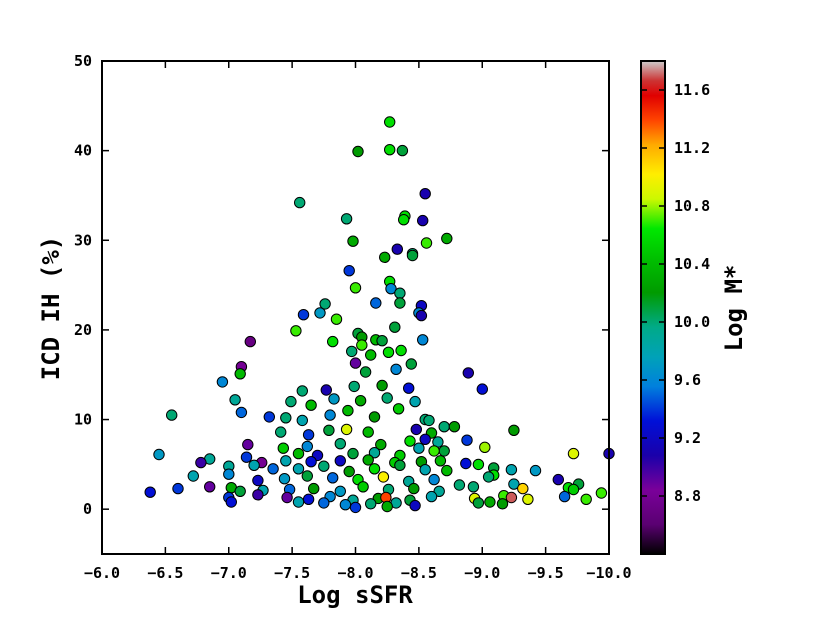  What do you see at coordinates (692, 90) in the screenshot?
I see `colorbar-tick-label: 11.6` at bounding box center [692, 90].